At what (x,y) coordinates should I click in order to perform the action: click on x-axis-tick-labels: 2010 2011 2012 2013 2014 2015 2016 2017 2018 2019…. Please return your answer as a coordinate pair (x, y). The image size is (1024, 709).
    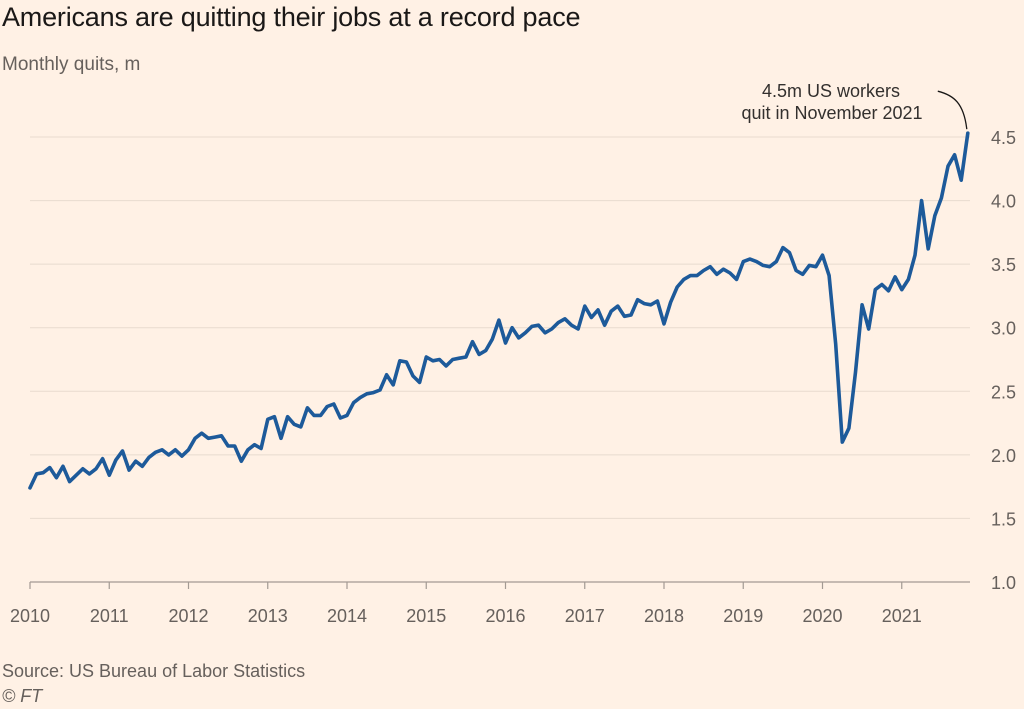
    Looking at the image, I should click on (466, 616).